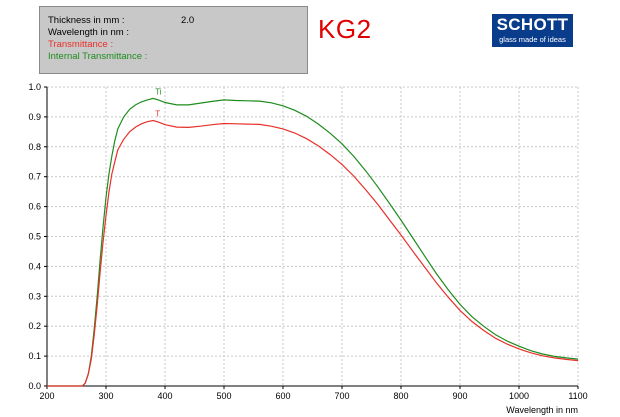 The width and height of the screenshot is (620, 417). I want to click on x-tick-label: 300, so click(105, 396).